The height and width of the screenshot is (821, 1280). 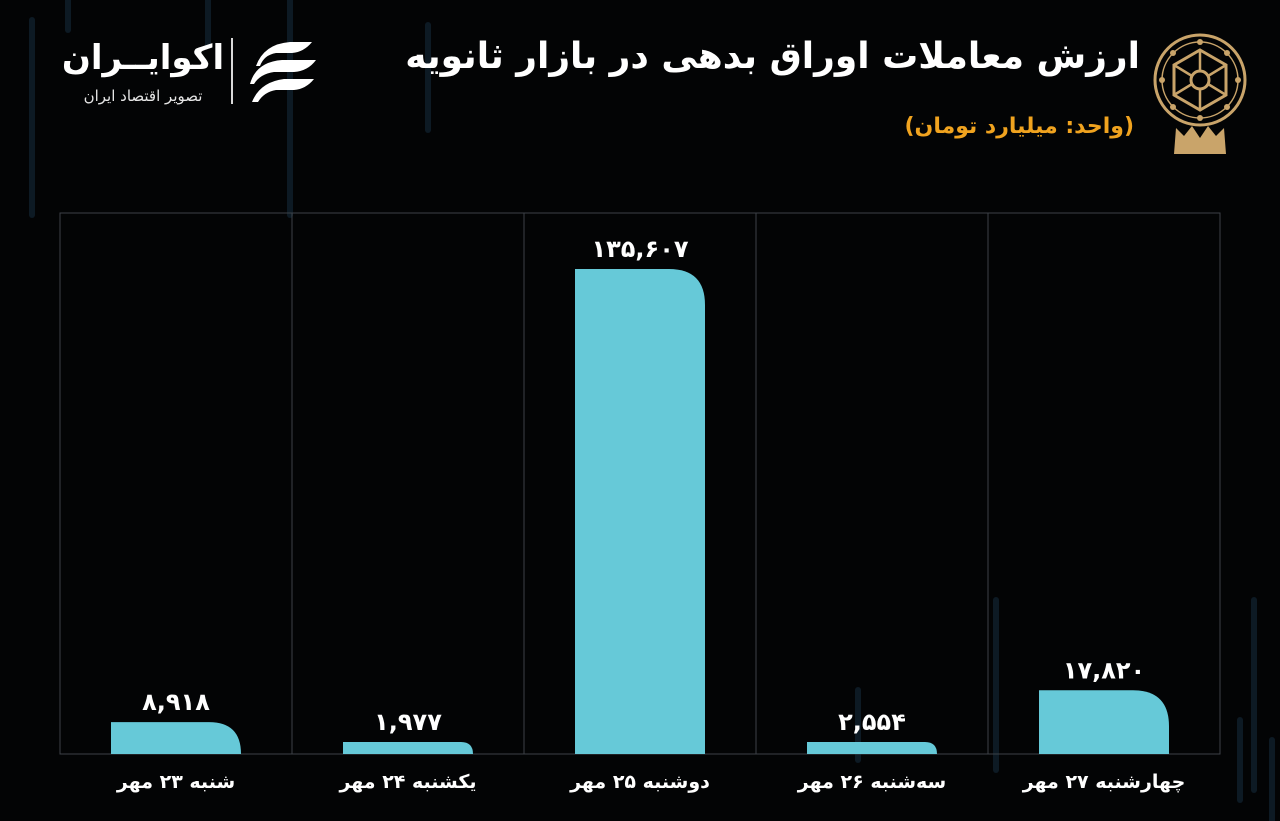 I want to click on chart-subtitle: (واحد: میلیارد تومان), so click(x=1019, y=126).